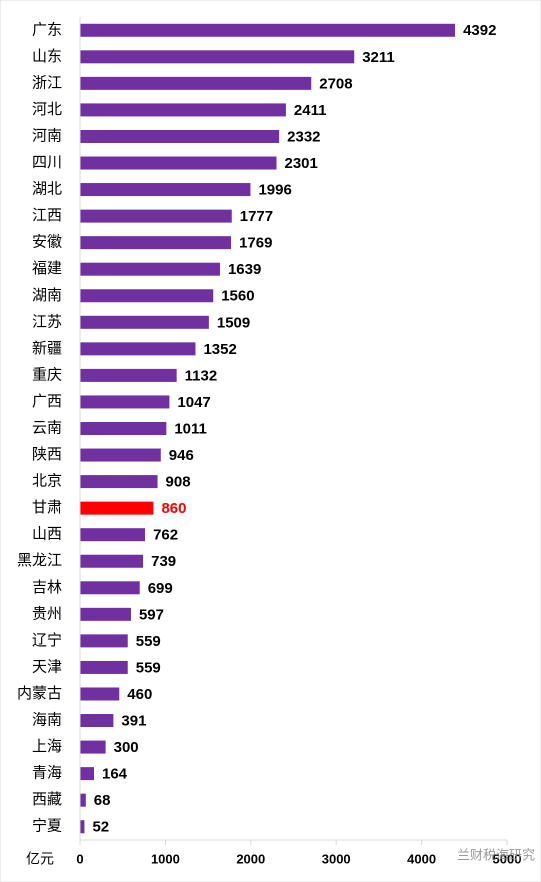  Describe the element at coordinates (47, 29) in the screenshot. I see `y-tick-label: 广东` at that location.